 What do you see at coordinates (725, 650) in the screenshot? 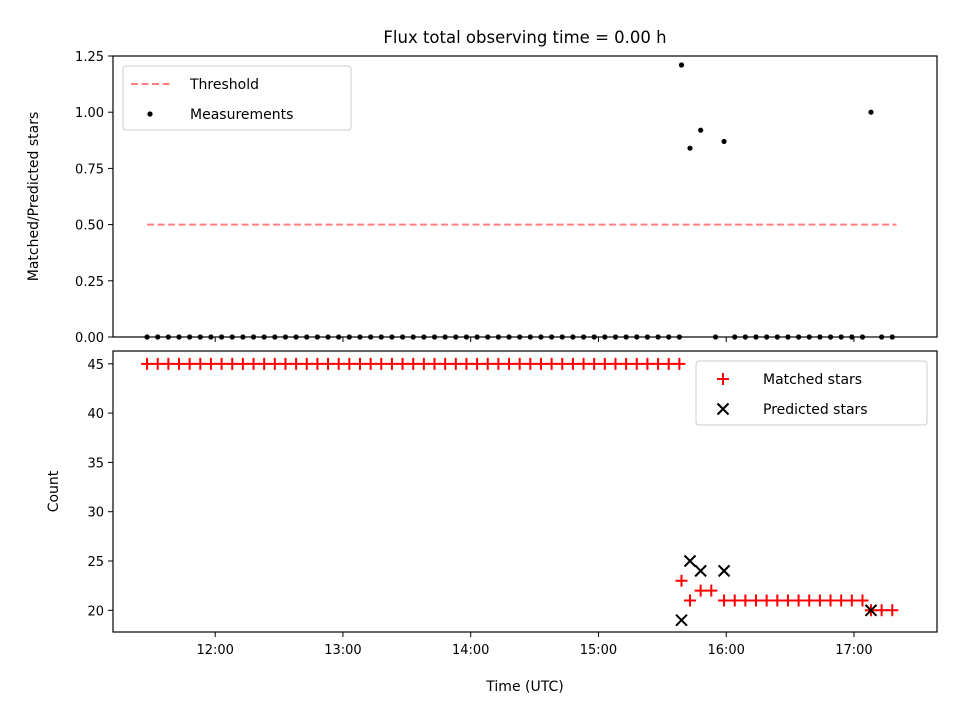
I see `x-tick-label: 16:00` at bounding box center [725, 650].